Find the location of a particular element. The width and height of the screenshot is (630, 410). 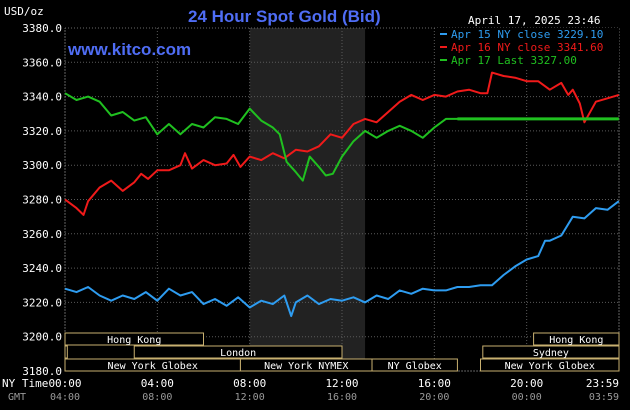

y-tick-label: 3360.0 is located at coordinates (42, 62).